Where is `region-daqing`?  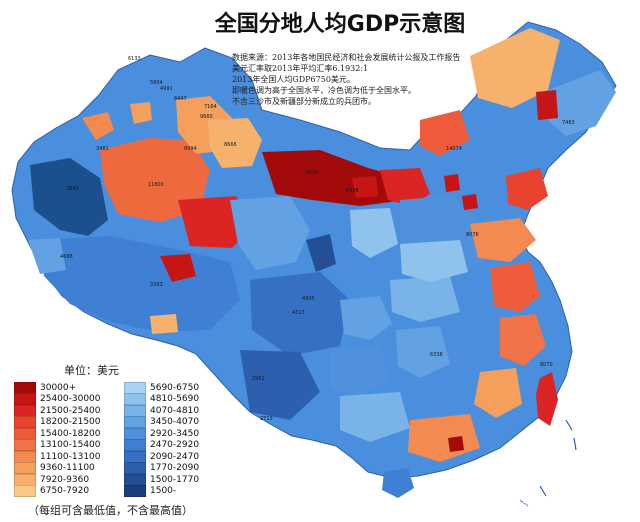
region-daqing is located at coordinates (547, 105).